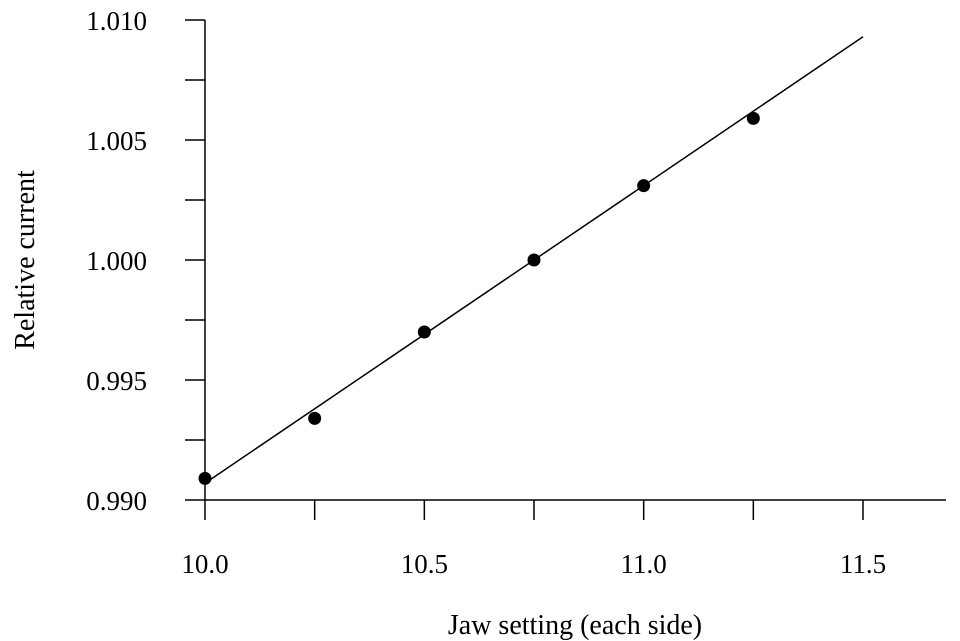  Describe the element at coordinates (575, 625) in the screenshot. I see `x-axis-title: Jaw setting (each side)` at that location.